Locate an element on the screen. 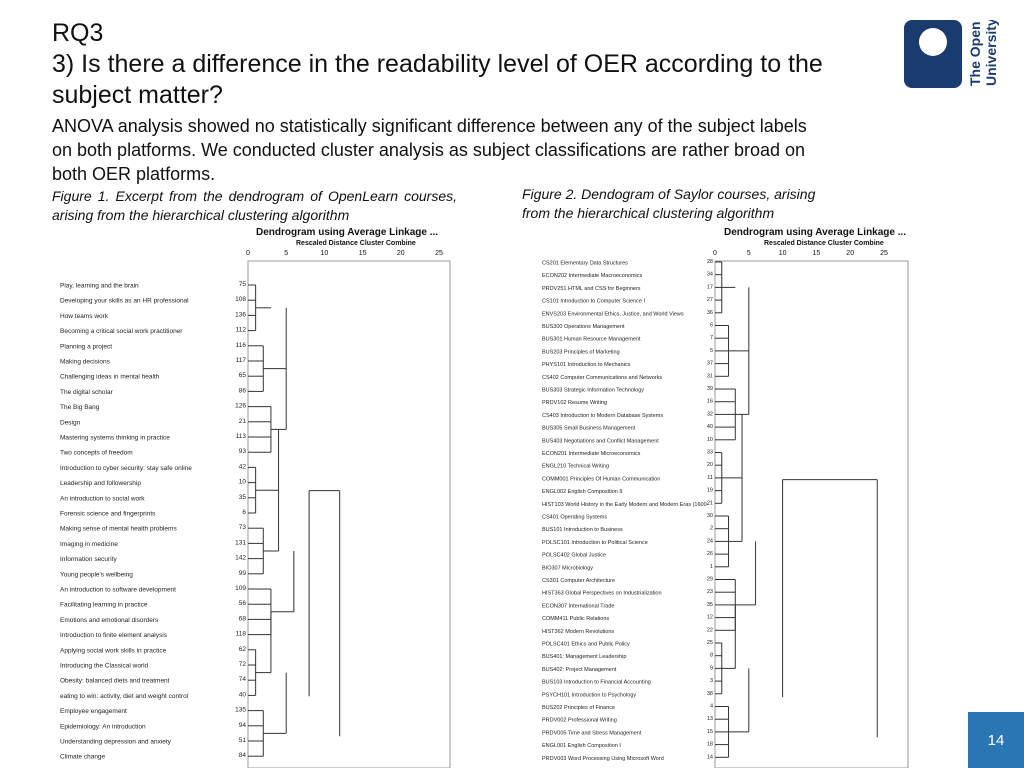 Image resolution: width=1024 pixels, height=768 pixels. leaf-label: PRDV251 HTML and CSS for Beginners is located at coordinates (591, 289).